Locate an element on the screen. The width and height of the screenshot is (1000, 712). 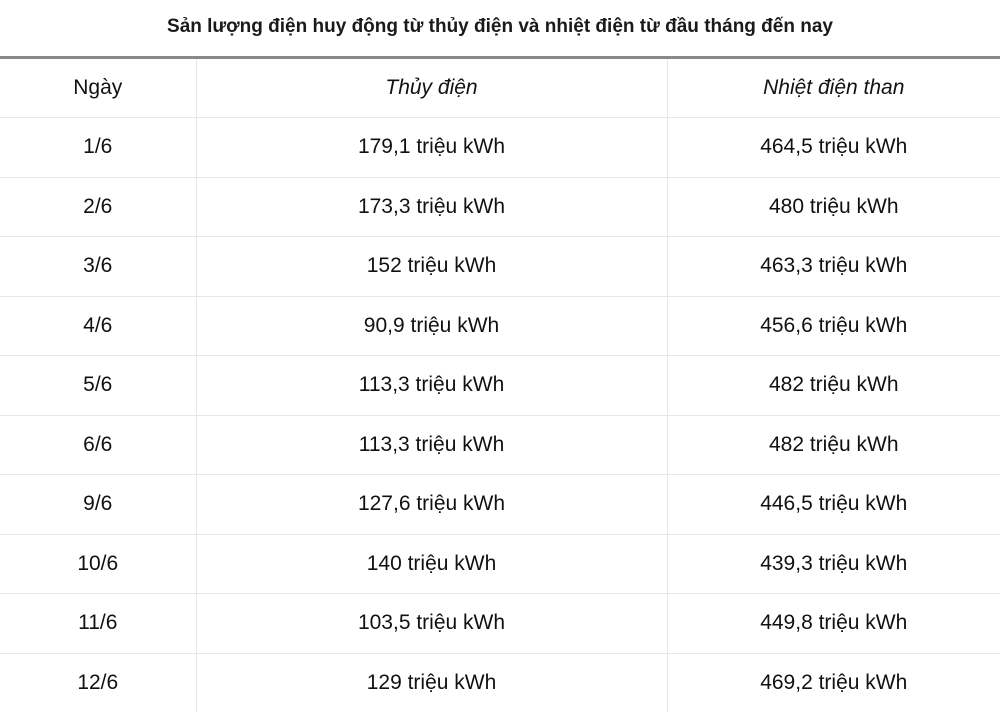
cell-date: 2/6 is located at coordinates (98, 207).